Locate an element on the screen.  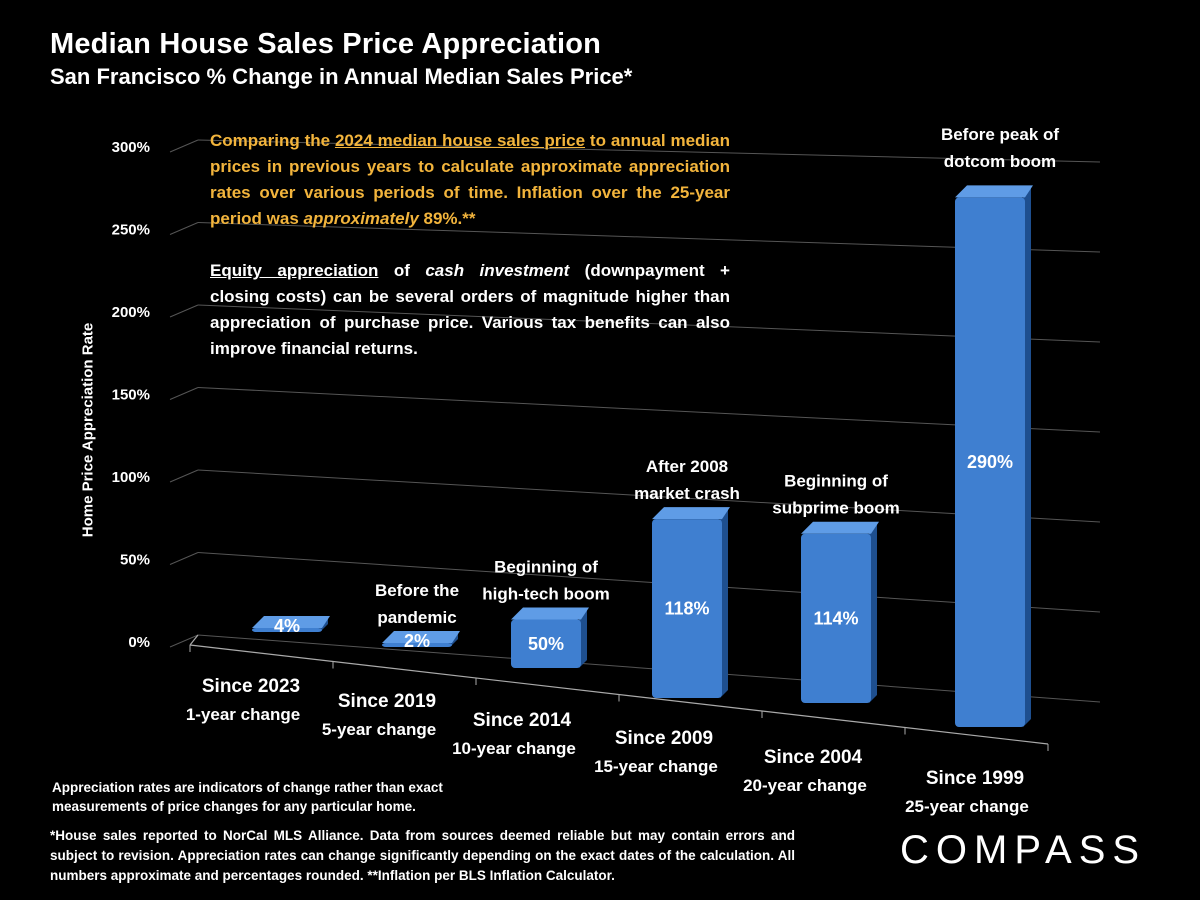
chart-title: Median House Sales Price Appreciation is located at coordinates (326, 44).